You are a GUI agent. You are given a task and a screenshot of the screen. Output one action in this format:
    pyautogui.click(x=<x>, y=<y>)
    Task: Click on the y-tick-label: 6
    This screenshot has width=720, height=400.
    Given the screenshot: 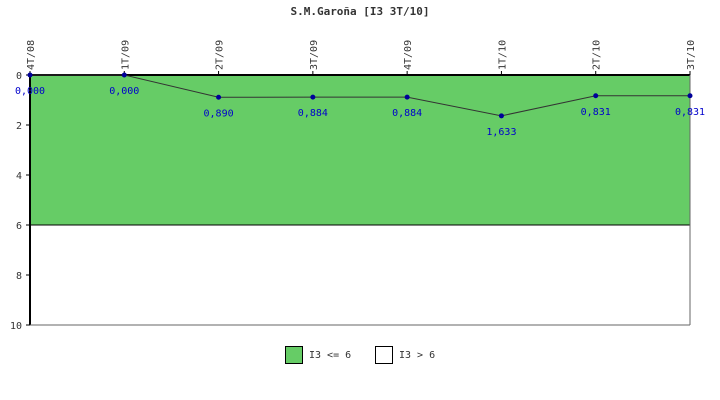 What is the action you would take?
    pyautogui.click(x=19, y=226)
    